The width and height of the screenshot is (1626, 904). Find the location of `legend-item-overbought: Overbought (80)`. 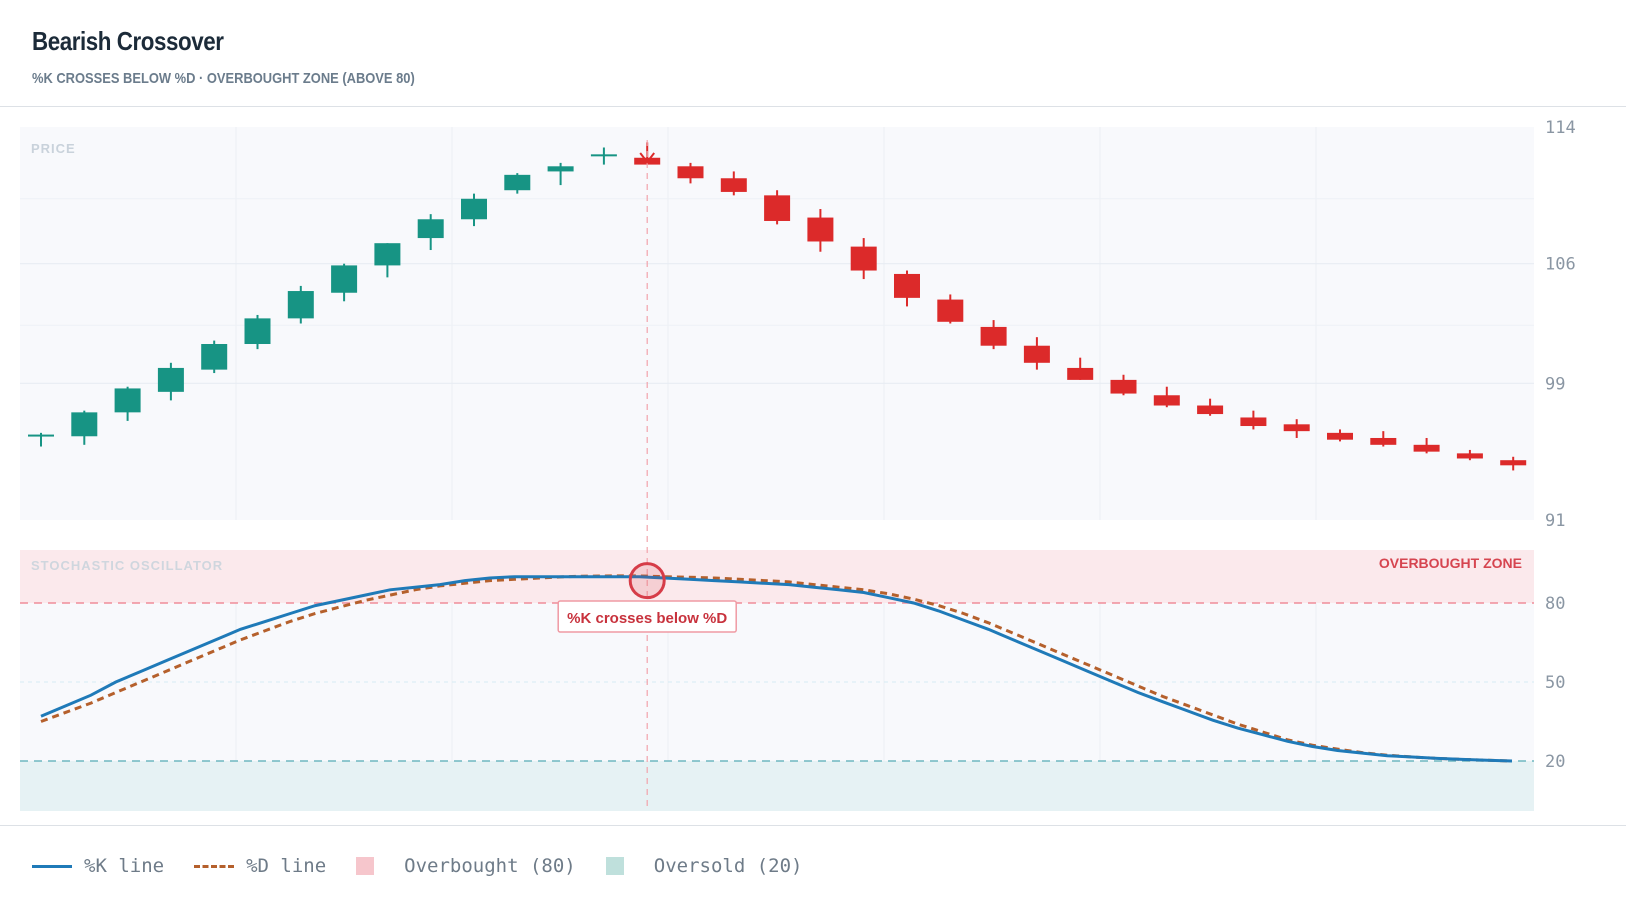

legend-item-overbought: Overbought (80) is located at coordinates (466, 866).